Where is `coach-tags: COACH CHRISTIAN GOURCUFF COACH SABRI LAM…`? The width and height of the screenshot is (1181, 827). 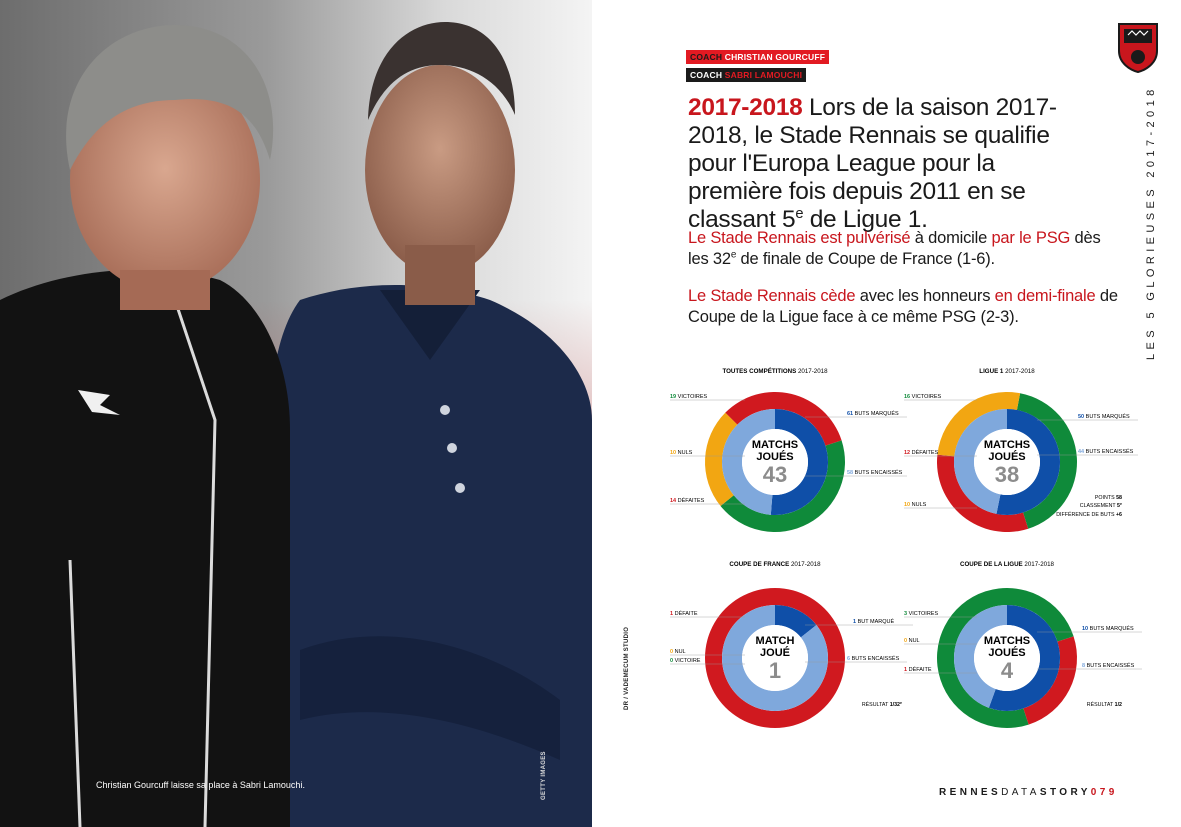 coach-tags: COACH CHRISTIAN GOURCUFF COACH SABRI LAM… is located at coordinates (758, 65).